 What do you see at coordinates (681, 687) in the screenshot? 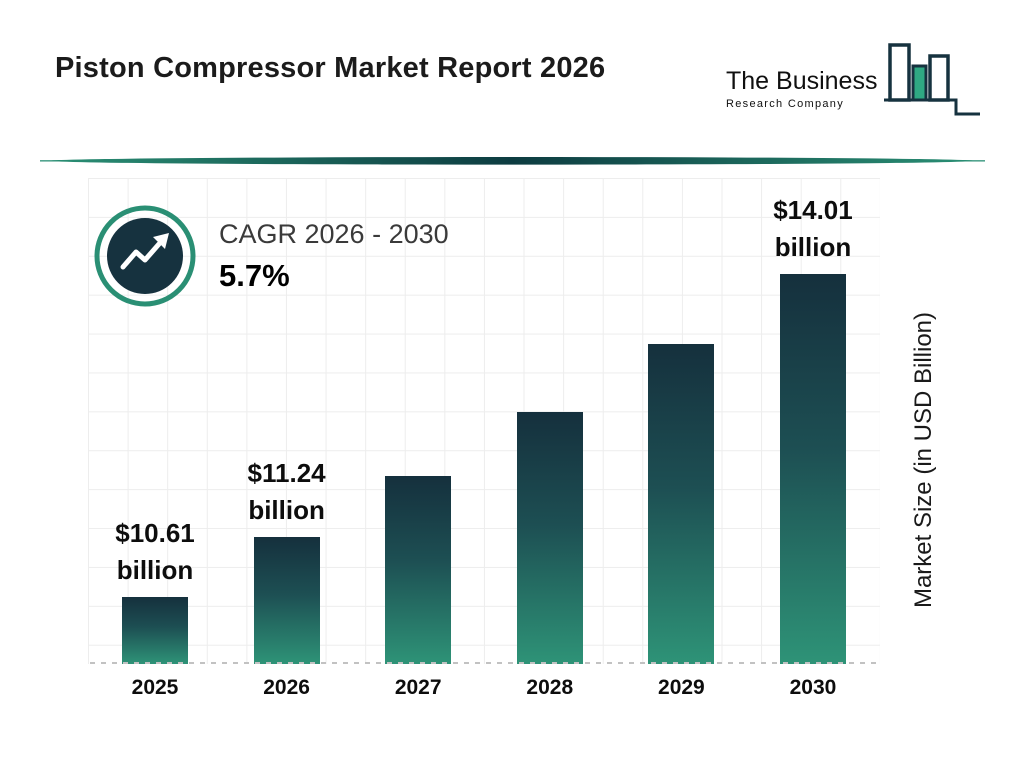
I see `x-axis-label-2029: 2029` at bounding box center [681, 687].